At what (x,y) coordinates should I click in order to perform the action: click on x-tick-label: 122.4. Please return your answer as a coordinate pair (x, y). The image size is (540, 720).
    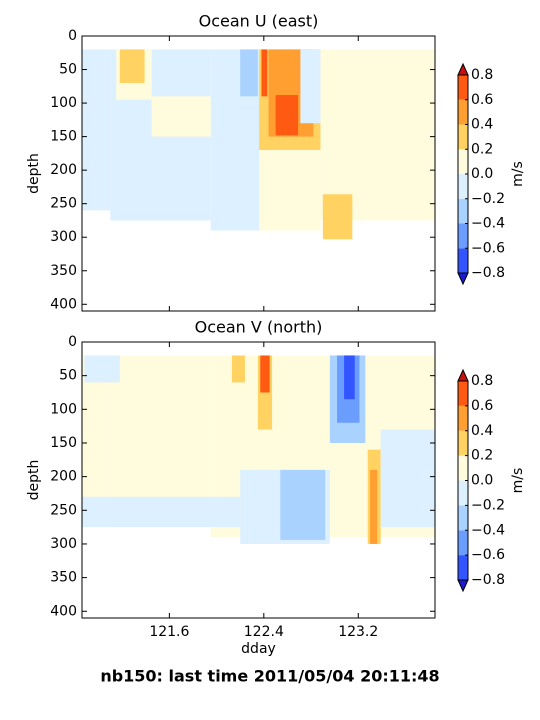
    Looking at the image, I should click on (264, 632).